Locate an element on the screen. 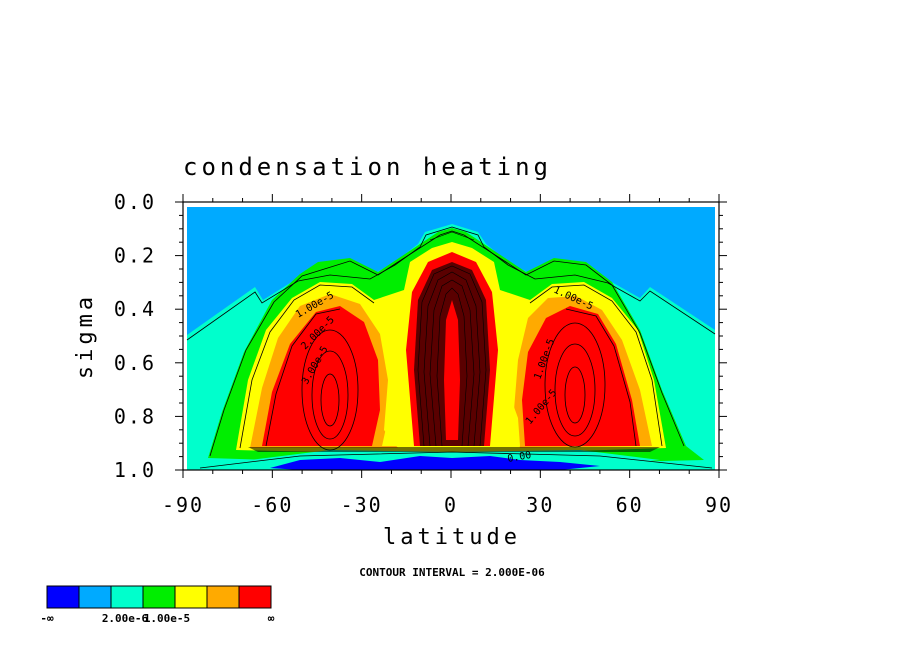 Image resolution: width=904 pixels, height=654 pixels. chart-title: condensation heating is located at coordinates (367, 167).